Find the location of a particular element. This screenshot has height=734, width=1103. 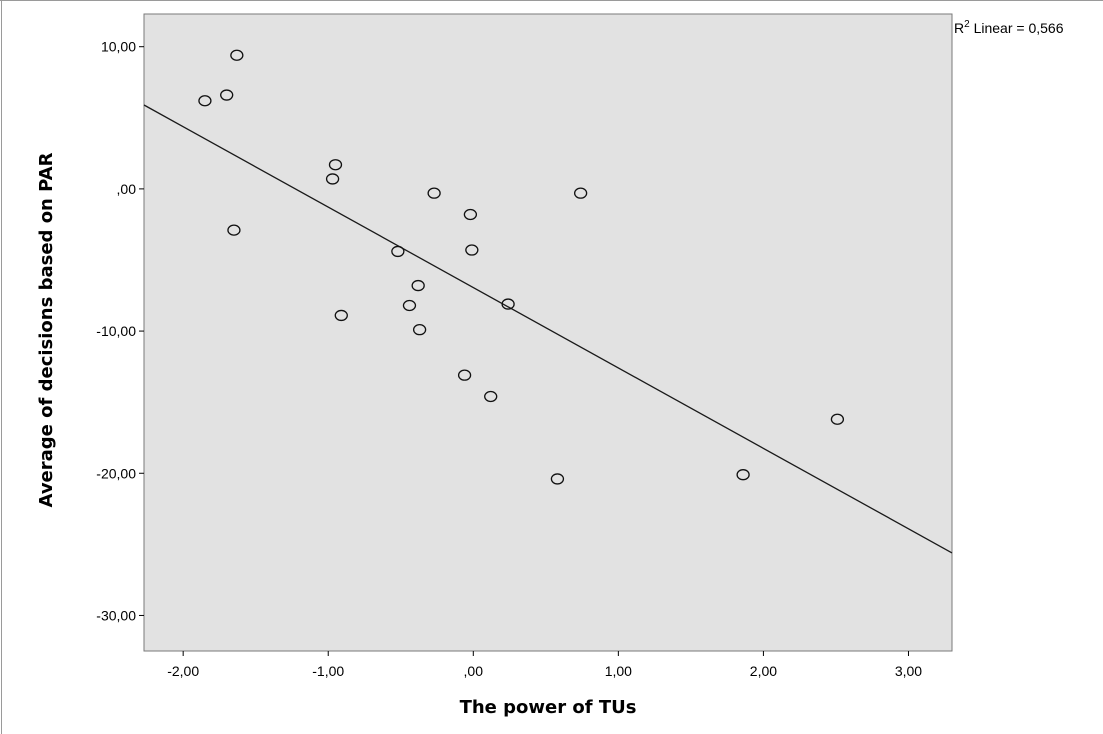

x-axis: -2,00 -1,00 ,00 1,00 2,00 3,00 is located at coordinates (544, 665).